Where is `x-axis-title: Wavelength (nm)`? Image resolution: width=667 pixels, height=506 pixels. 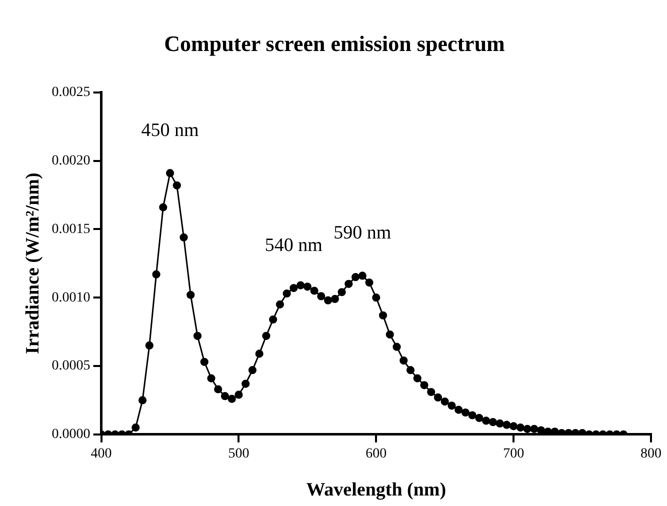
x-axis-title: Wavelength (nm) is located at coordinates (376, 490).